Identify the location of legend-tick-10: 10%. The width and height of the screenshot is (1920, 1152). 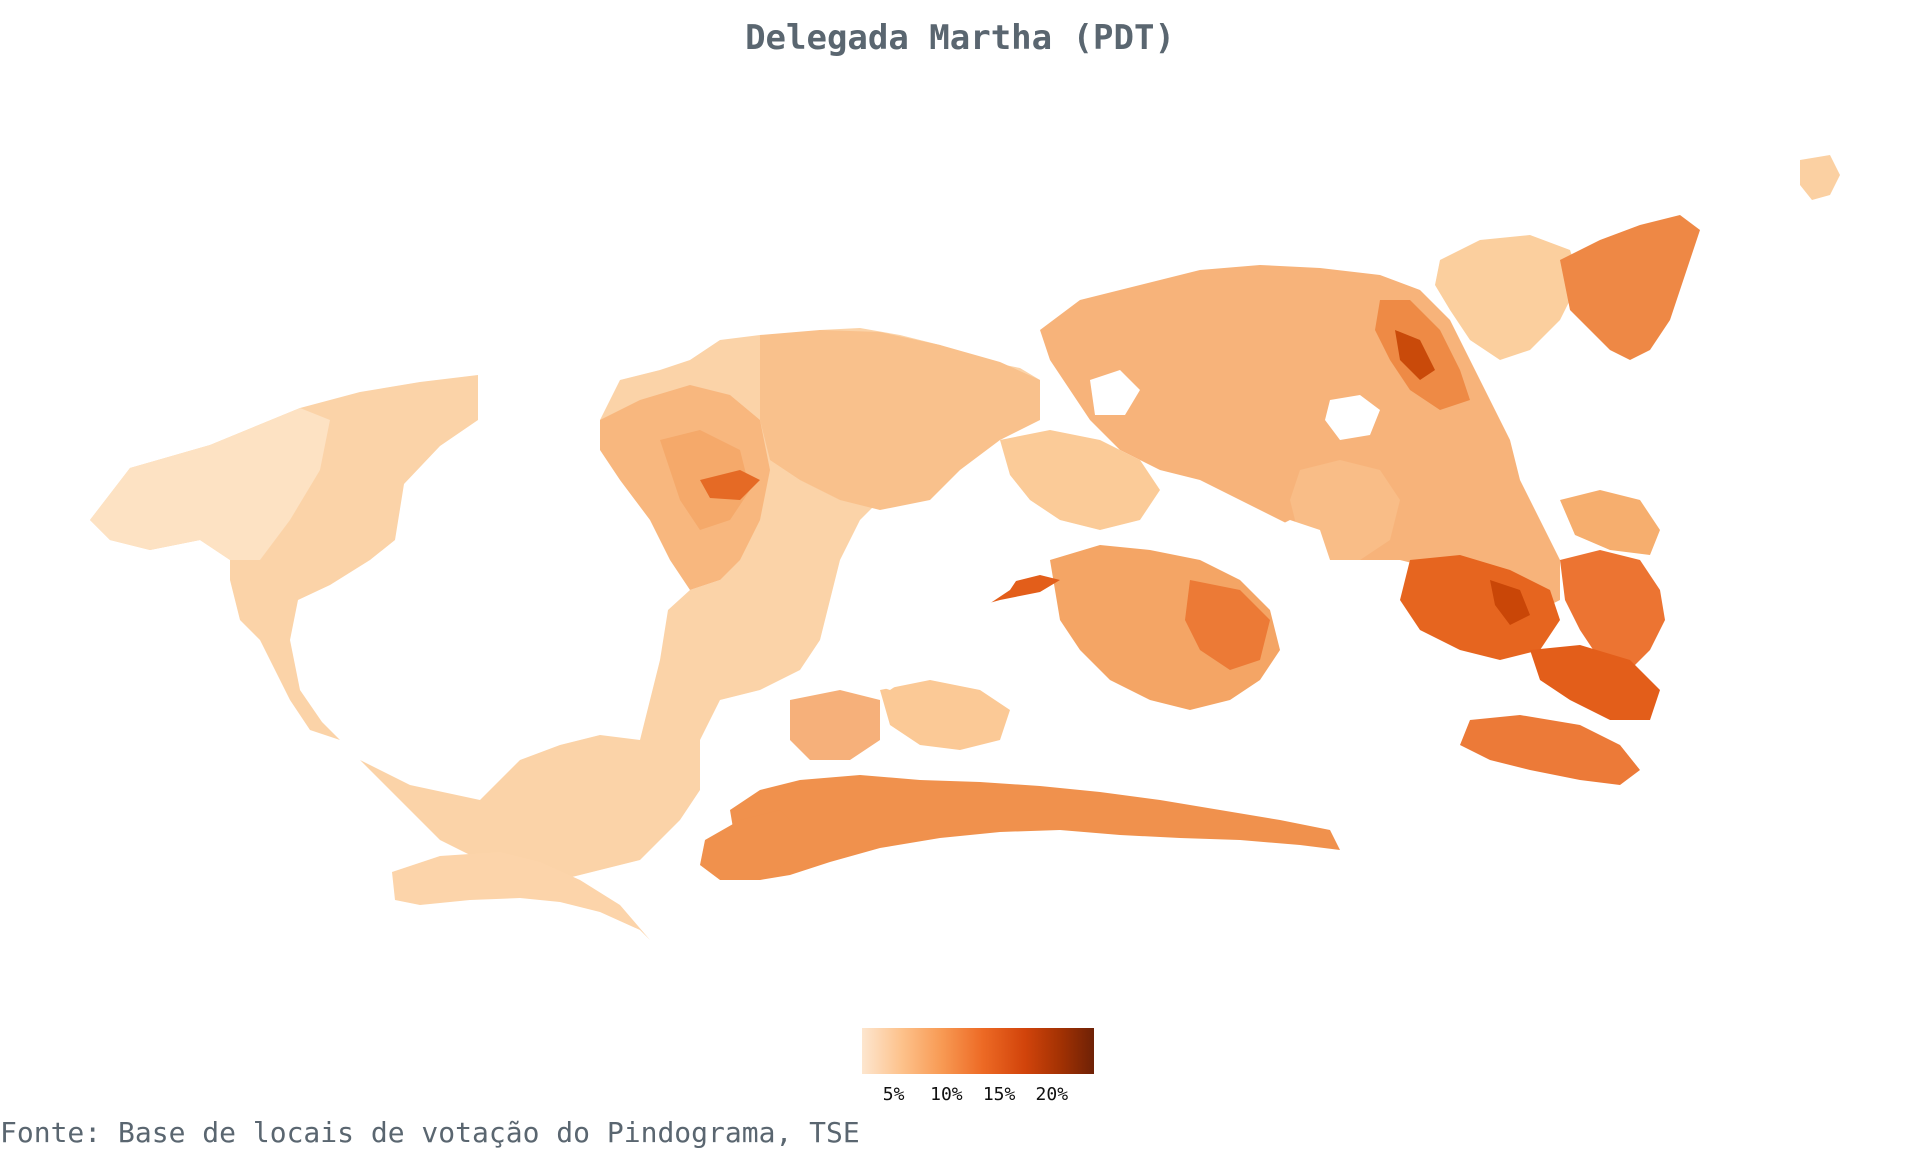
(946, 1094).